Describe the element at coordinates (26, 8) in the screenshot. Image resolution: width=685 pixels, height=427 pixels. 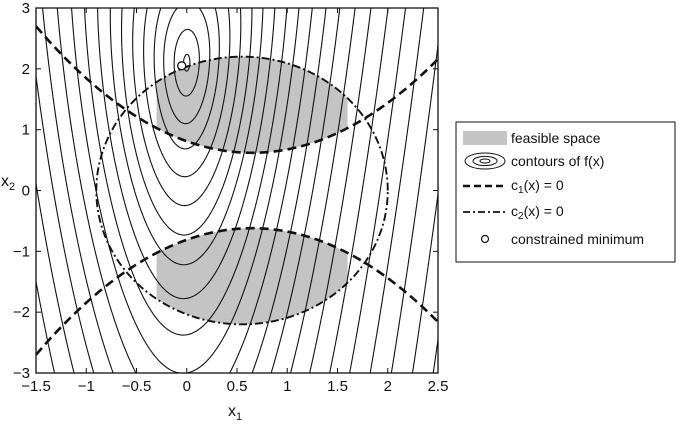
I see `y-tick-label: 3` at that location.